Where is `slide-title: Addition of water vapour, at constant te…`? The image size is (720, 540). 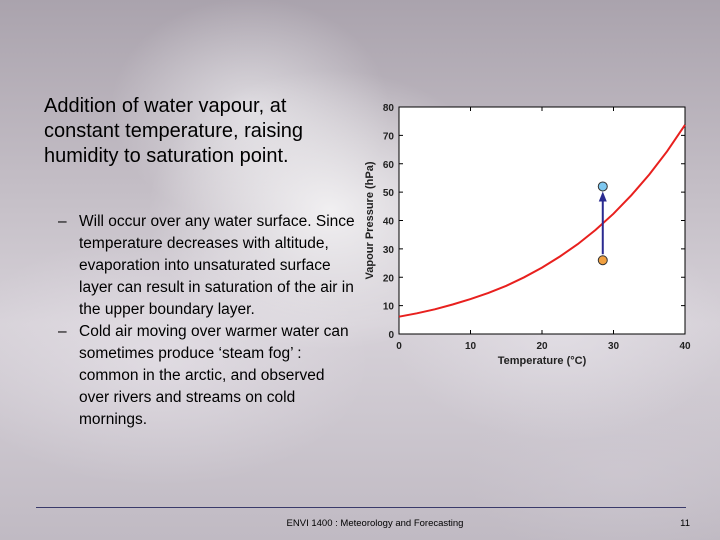
slide-title: Addition of water vapour, at constant te… is located at coordinates (174, 131).